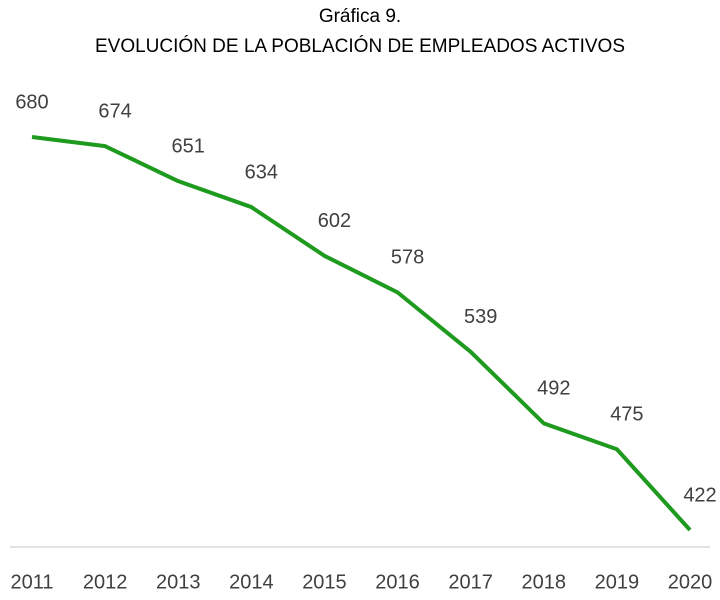 The width and height of the screenshot is (720, 600). I want to click on x-tick-label: 2016, so click(397, 582).